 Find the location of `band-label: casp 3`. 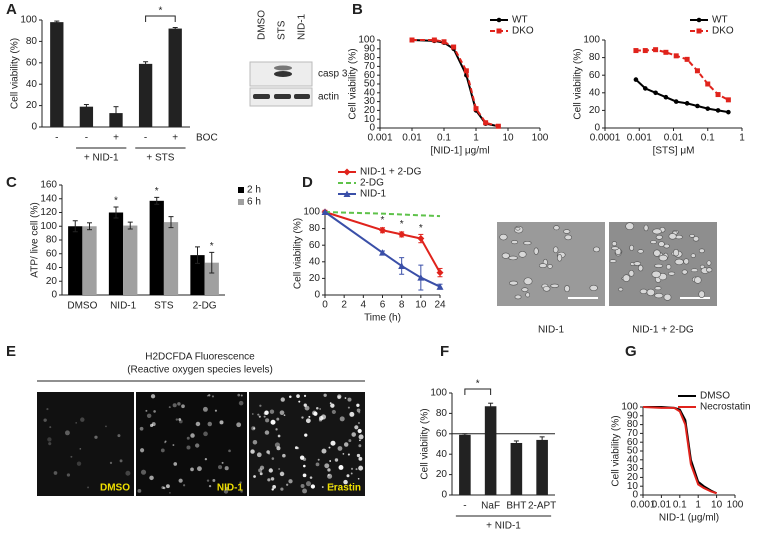

band-label: casp 3 is located at coordinates (333, 74).